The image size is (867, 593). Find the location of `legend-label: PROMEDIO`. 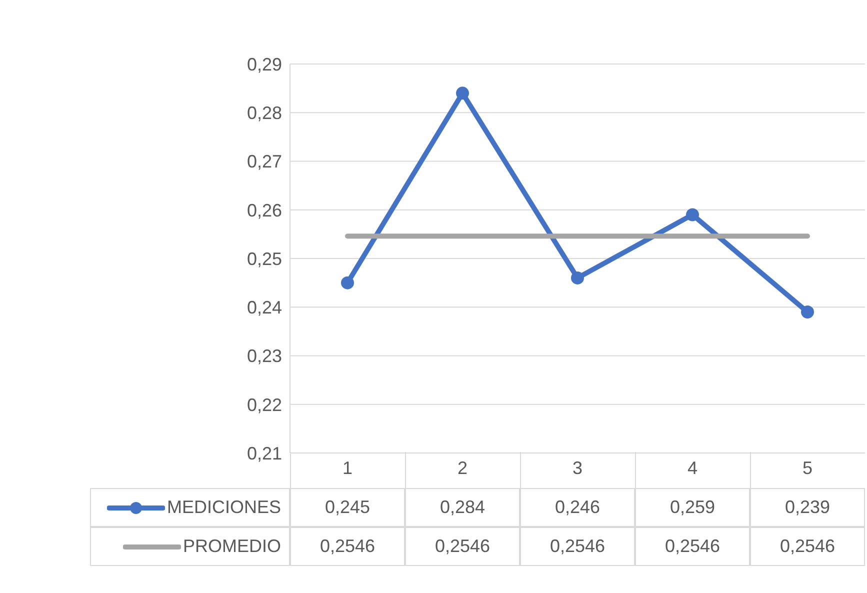

legend-label: PROMEDIO is located at coordinates (231, 546).